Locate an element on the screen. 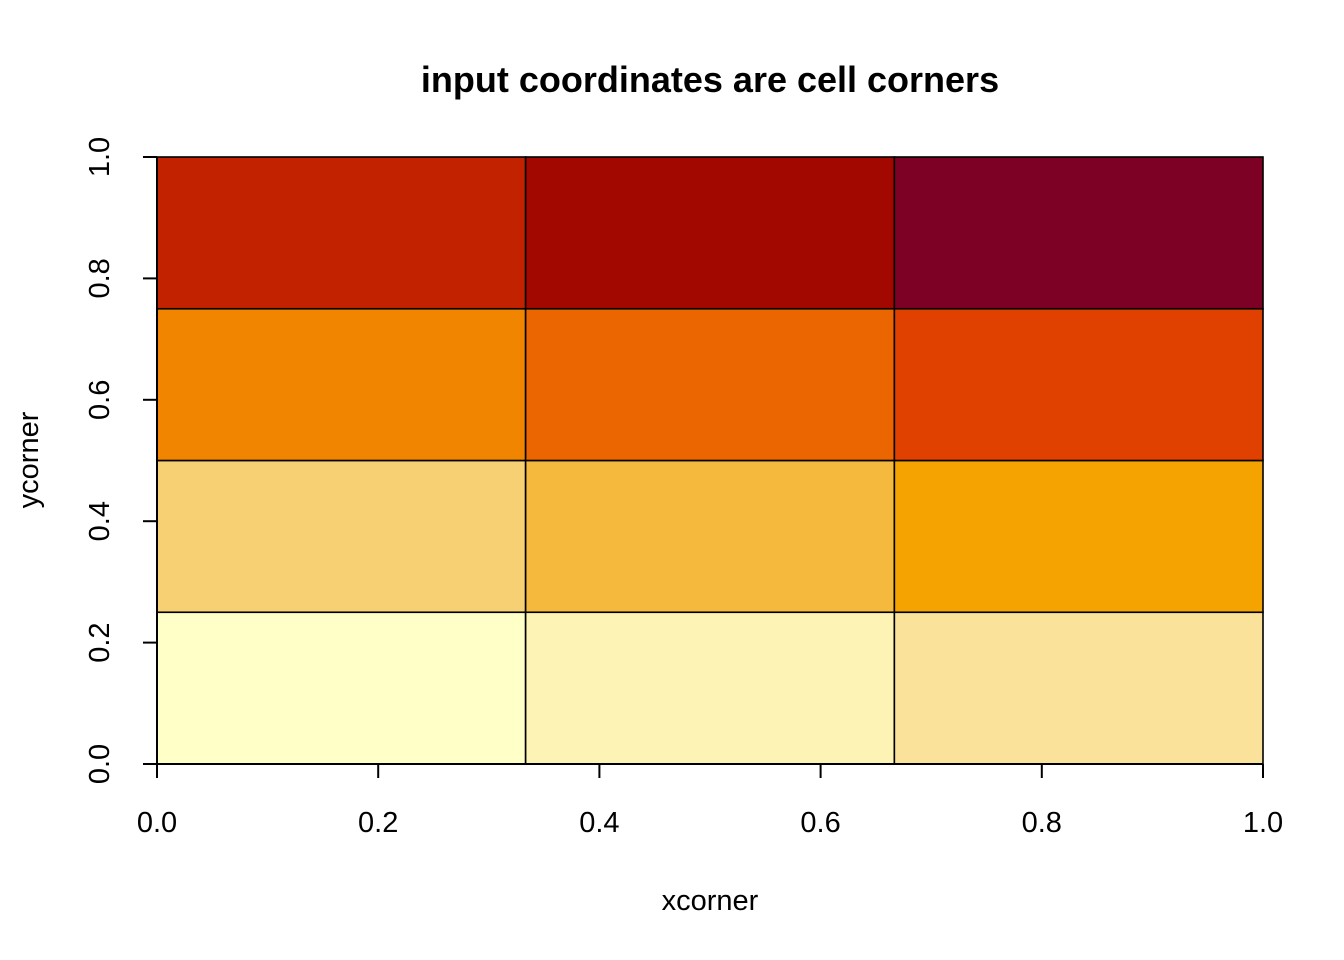 This screenshot has height=960, width=1344. y-tick-label: 0.2 is located at coordinates (100, 642).